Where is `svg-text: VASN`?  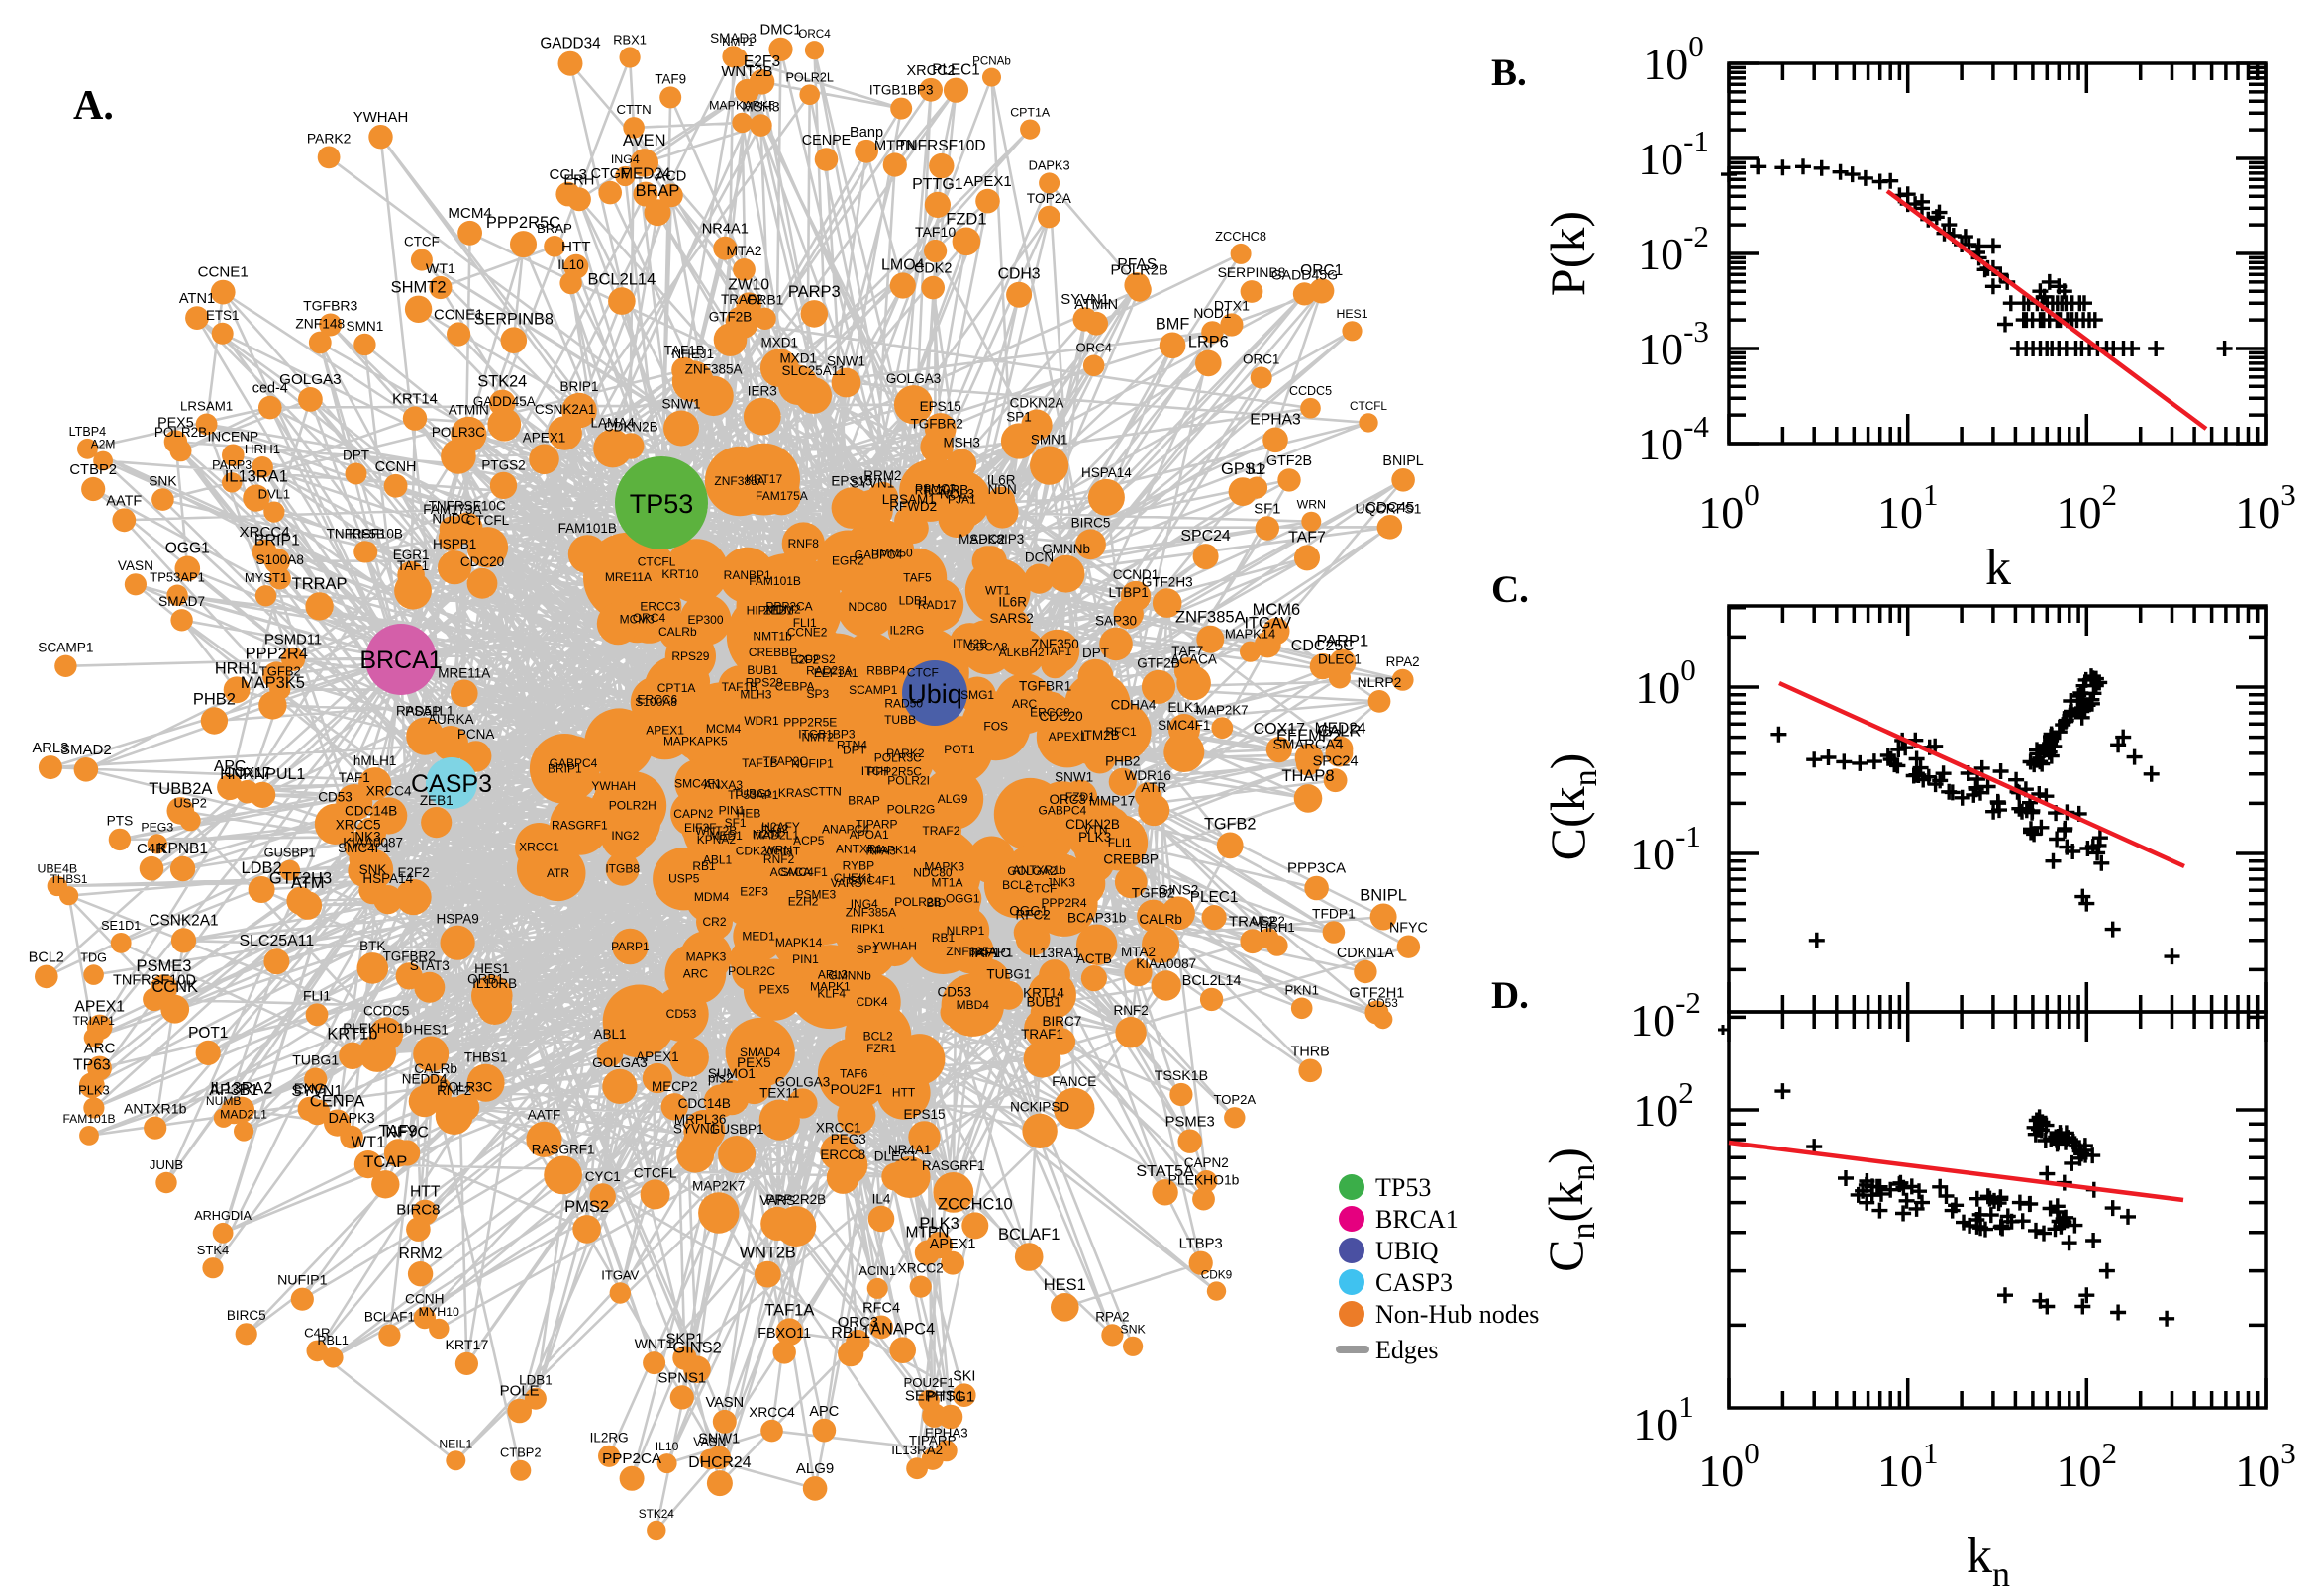
svg-text: VASN is located at coordinates (709, 1443).